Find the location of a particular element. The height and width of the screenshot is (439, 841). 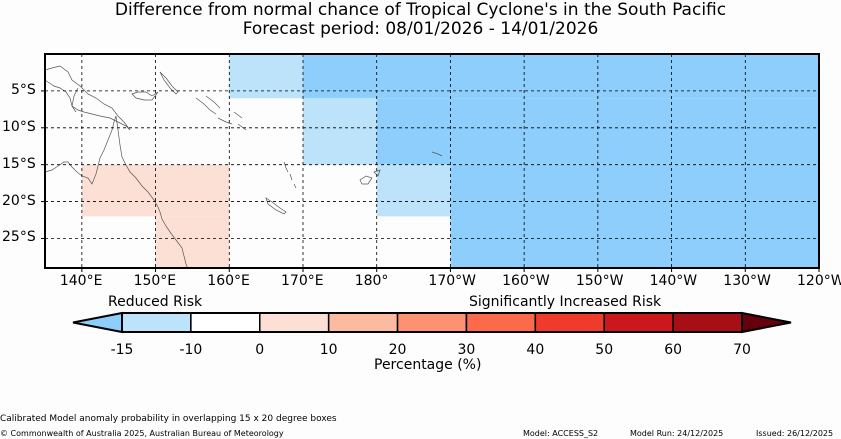

vanuatu-coastline is located at coordinates (290, 175).